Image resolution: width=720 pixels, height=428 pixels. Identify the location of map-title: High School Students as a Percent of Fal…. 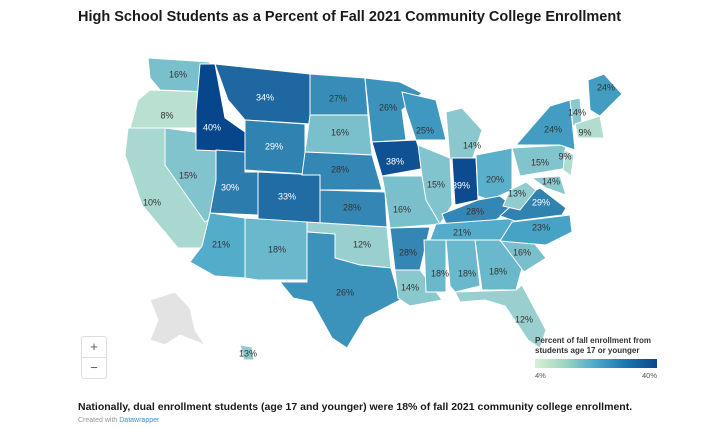
(350, 17).